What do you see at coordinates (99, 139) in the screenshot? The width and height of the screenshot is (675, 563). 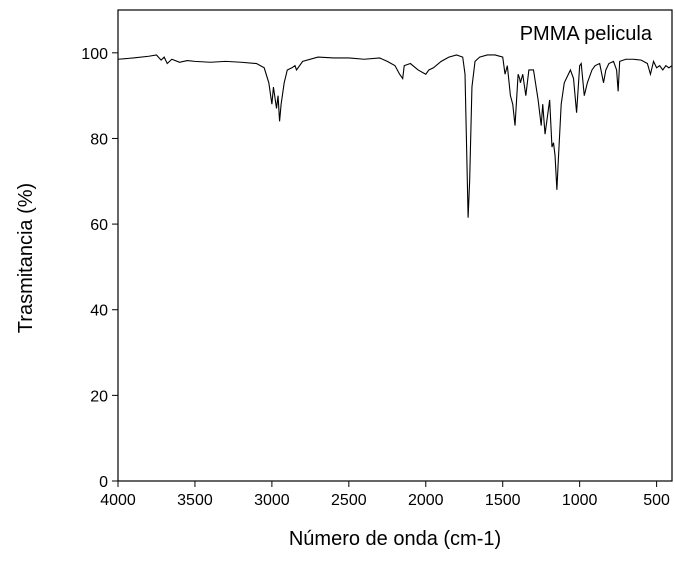 I see `y-tick-label: 80` at bounding box center [99, 139].